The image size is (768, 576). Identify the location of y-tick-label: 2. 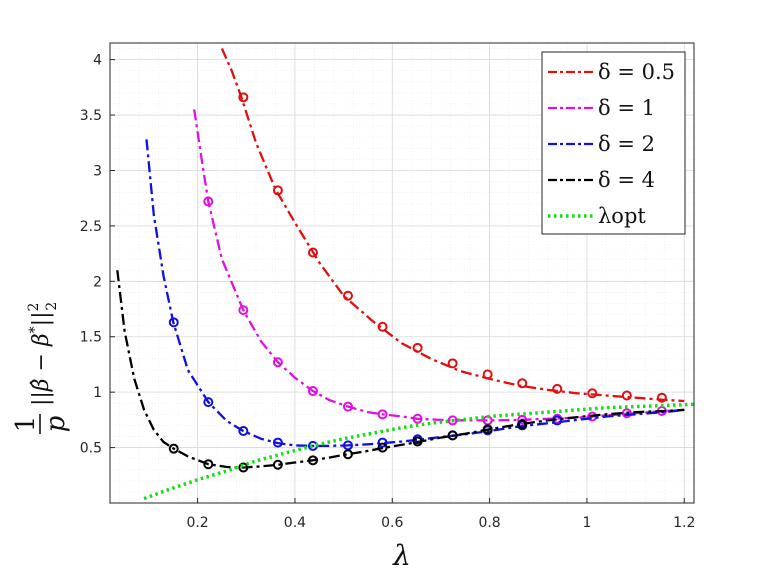
(97, 282).